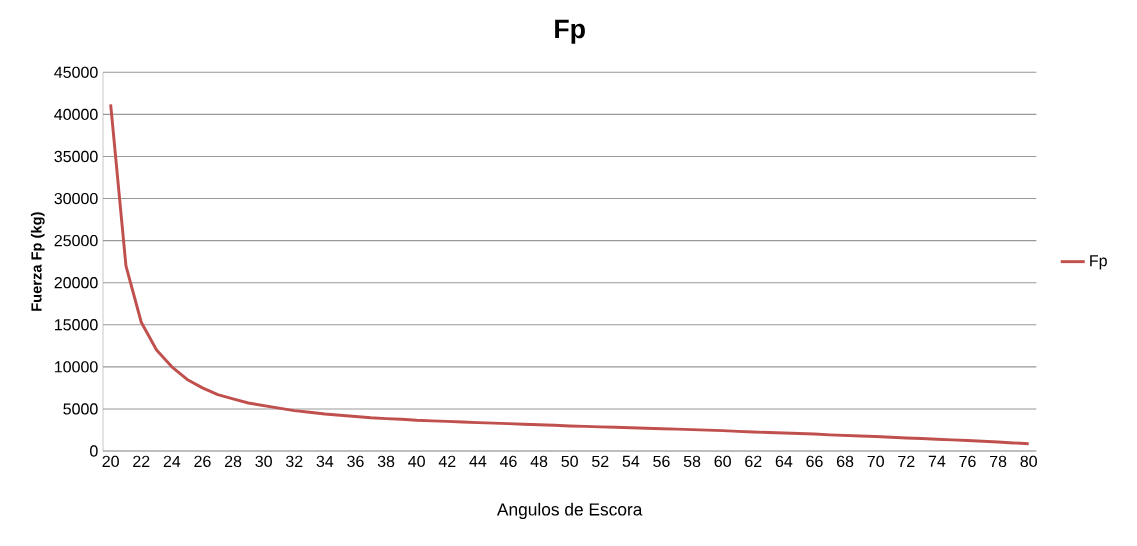 The height and width of the screenshot is (546, 1137). Describe the element at coordinates (355, 461) in the screenshot. I see `x-tick-label: 36` at that location.